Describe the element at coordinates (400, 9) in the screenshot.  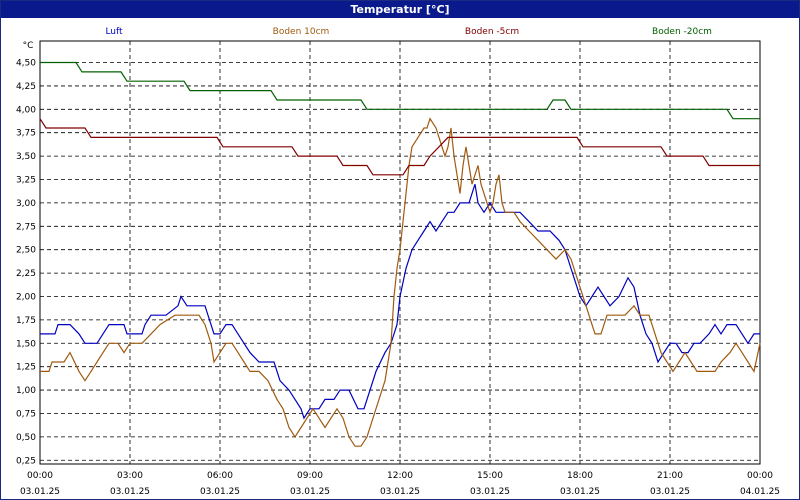
I see `chart-title: Temperatur [°C]` at that location.